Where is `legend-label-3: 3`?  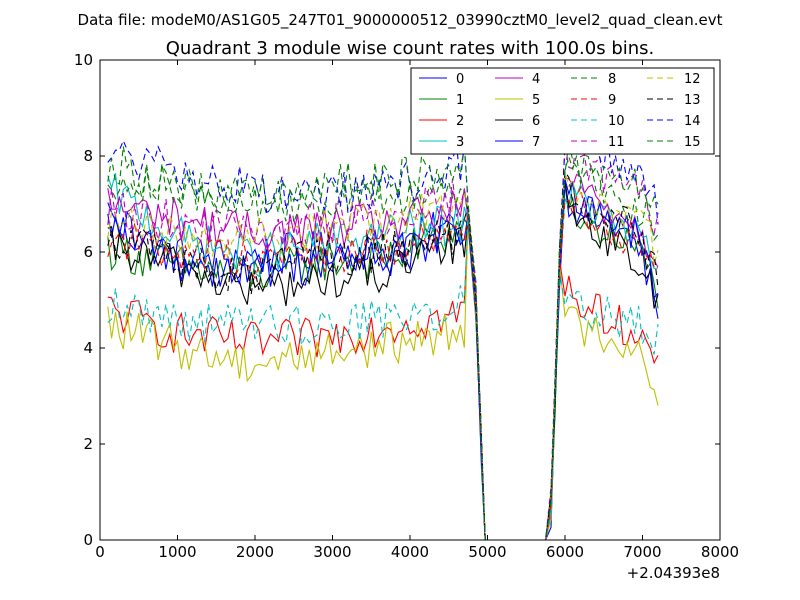 legend-label-3: 3 is located at coordinates (460, 142).